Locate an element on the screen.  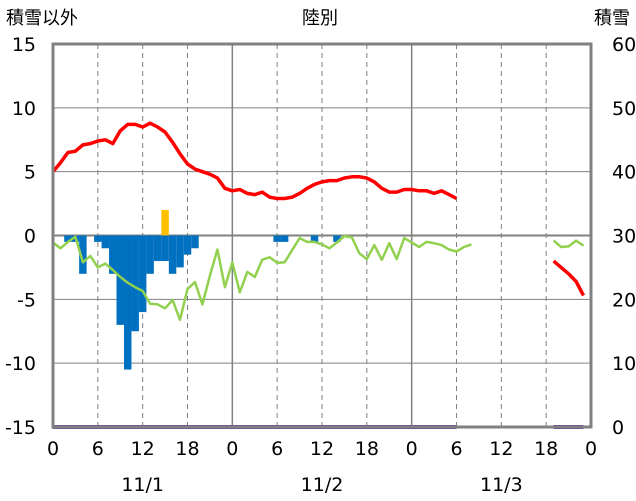
date-labels: 11/1 11/2 11/3 is located at coordinates (321, 485).